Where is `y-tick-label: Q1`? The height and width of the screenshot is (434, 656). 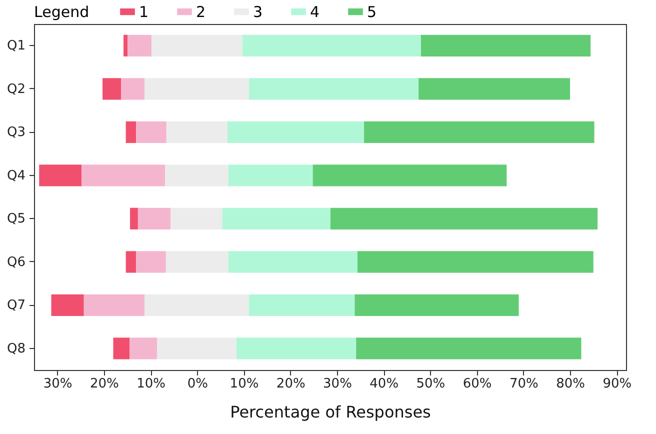
y-tick-label: Q1 is located at coordinates (16, 46).